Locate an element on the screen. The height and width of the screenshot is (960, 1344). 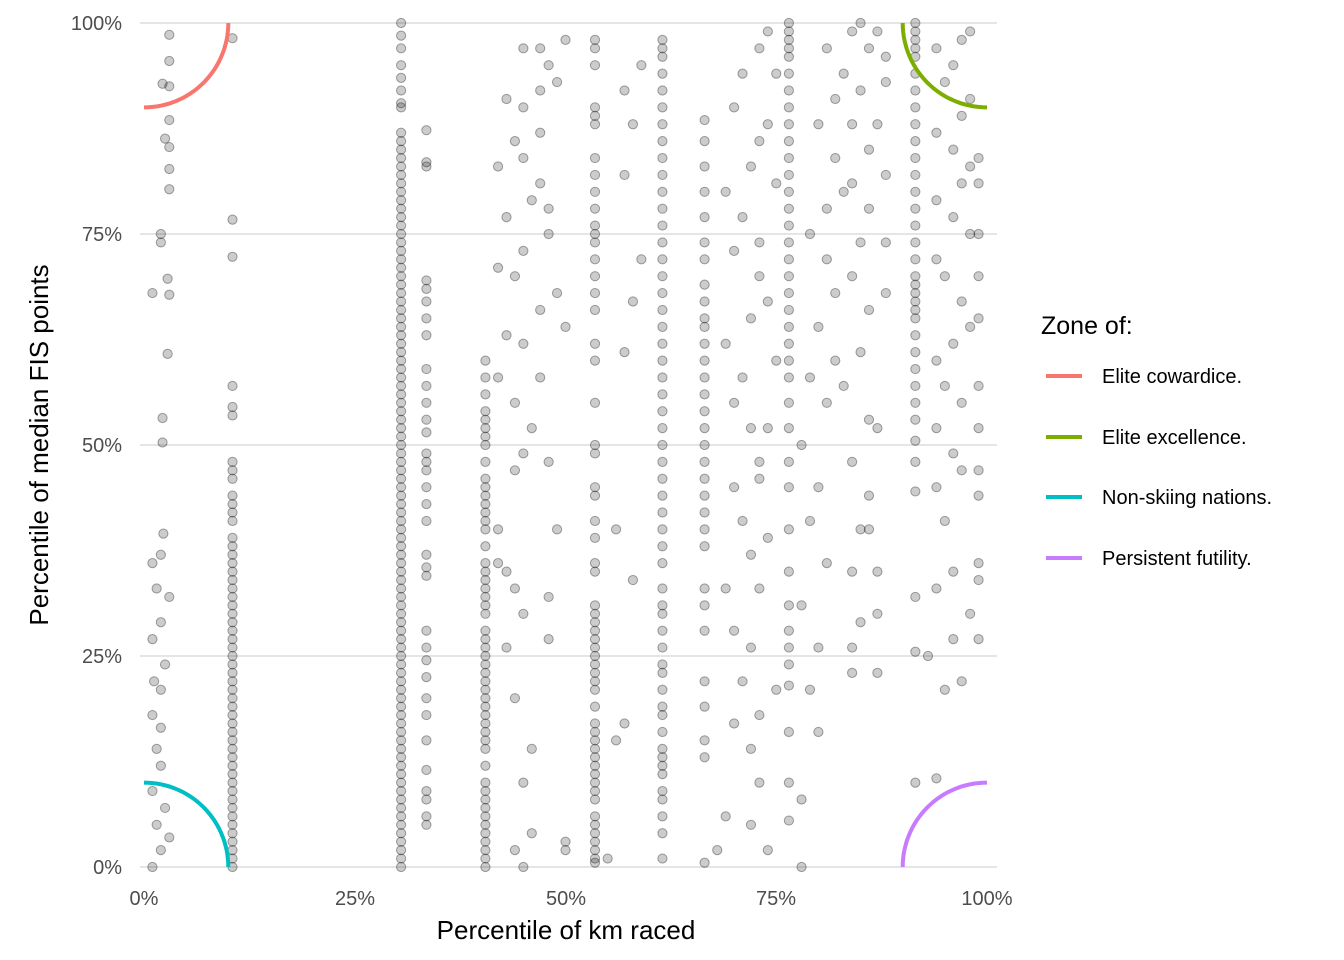
y-tick-label: 0% is located at coordinates (107, 868).